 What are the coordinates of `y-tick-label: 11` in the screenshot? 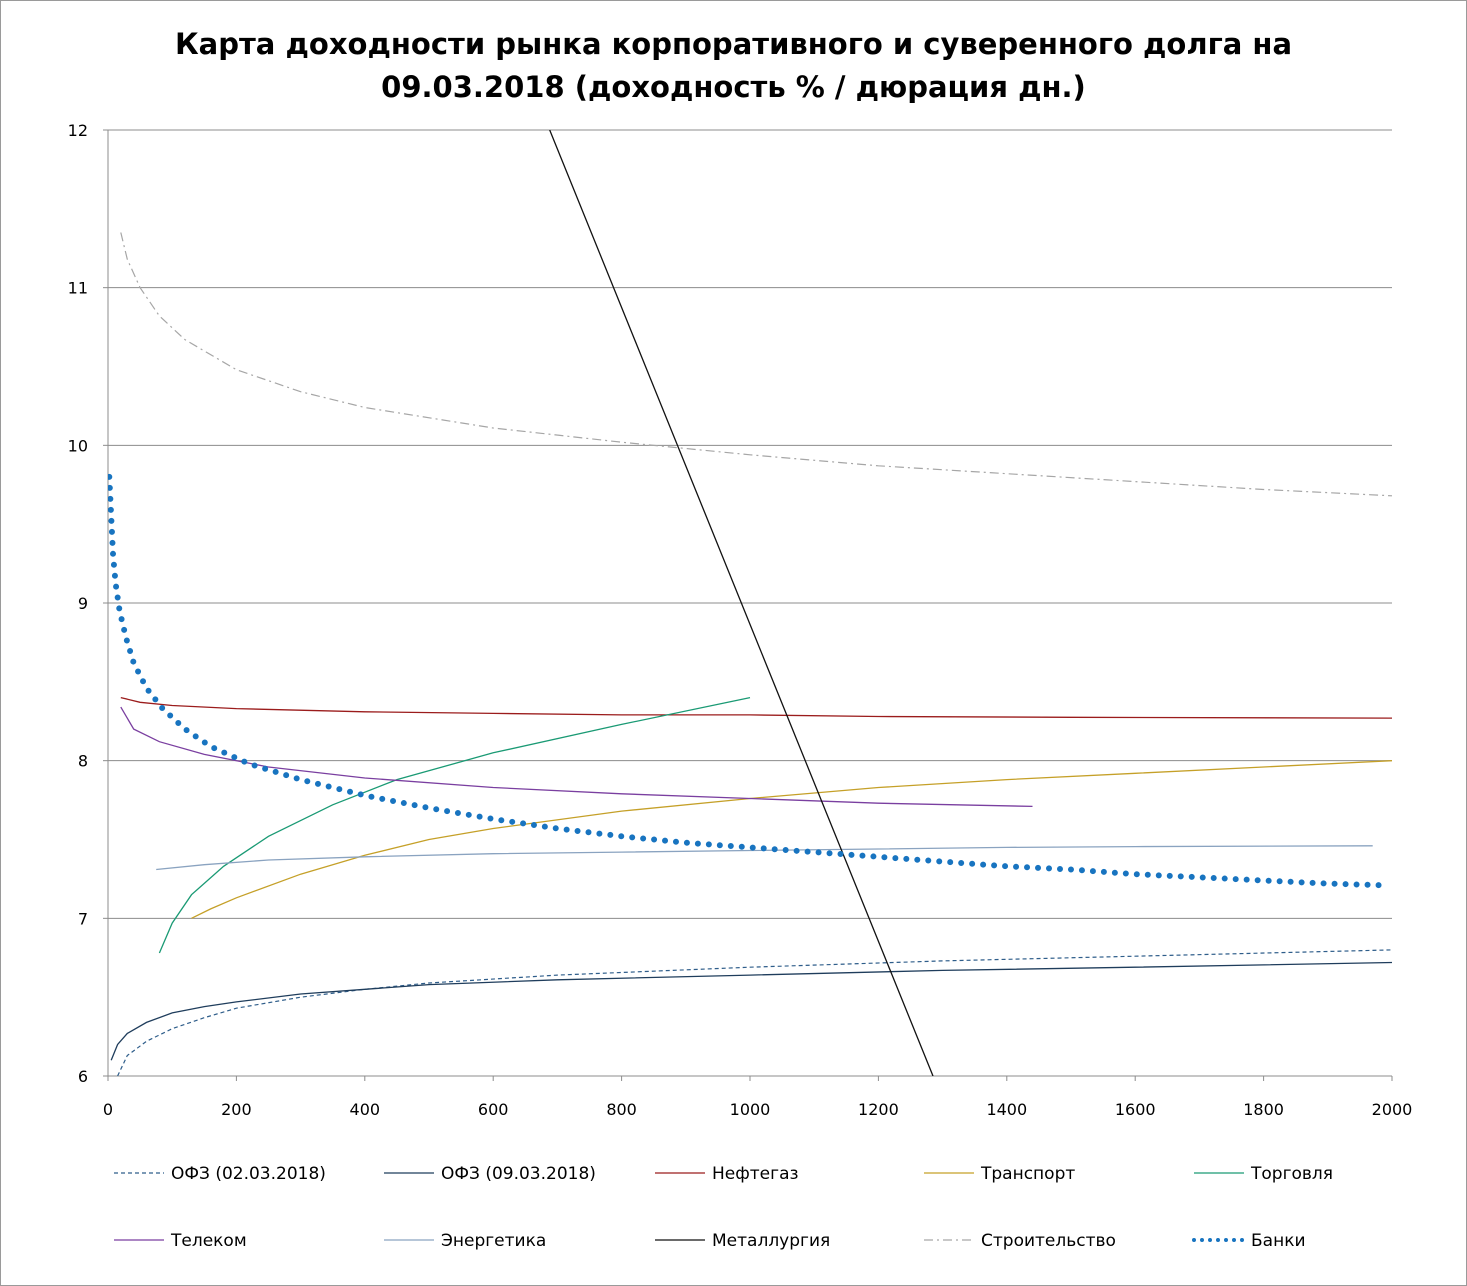 It's located at (78, 288).